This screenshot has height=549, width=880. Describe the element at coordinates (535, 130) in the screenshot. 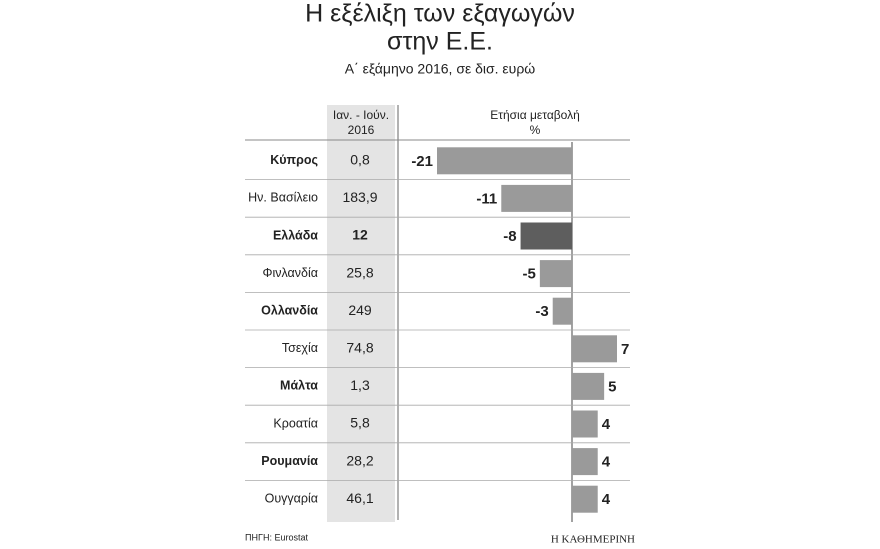

I see `column-header: %` at that location.